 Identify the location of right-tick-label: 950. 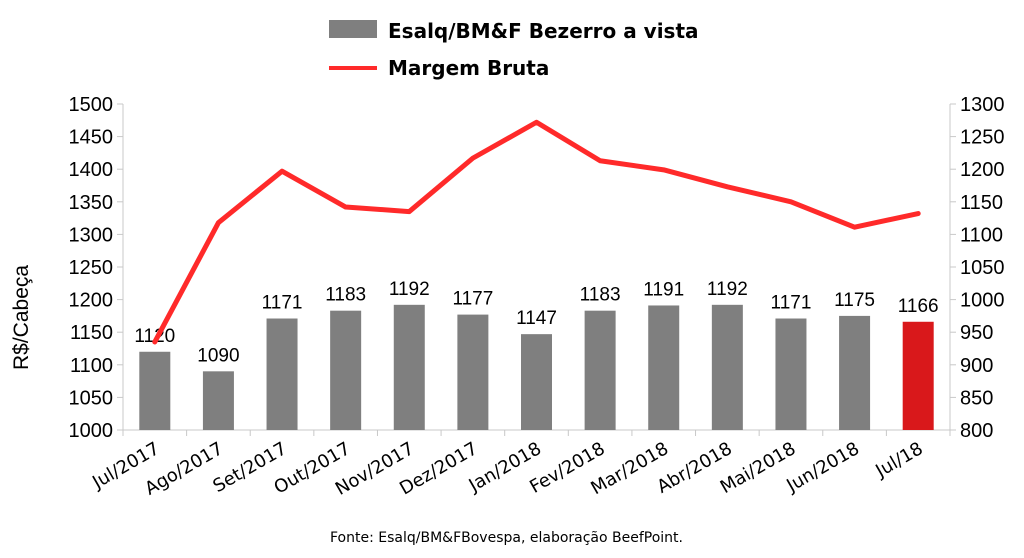
(976, 333).